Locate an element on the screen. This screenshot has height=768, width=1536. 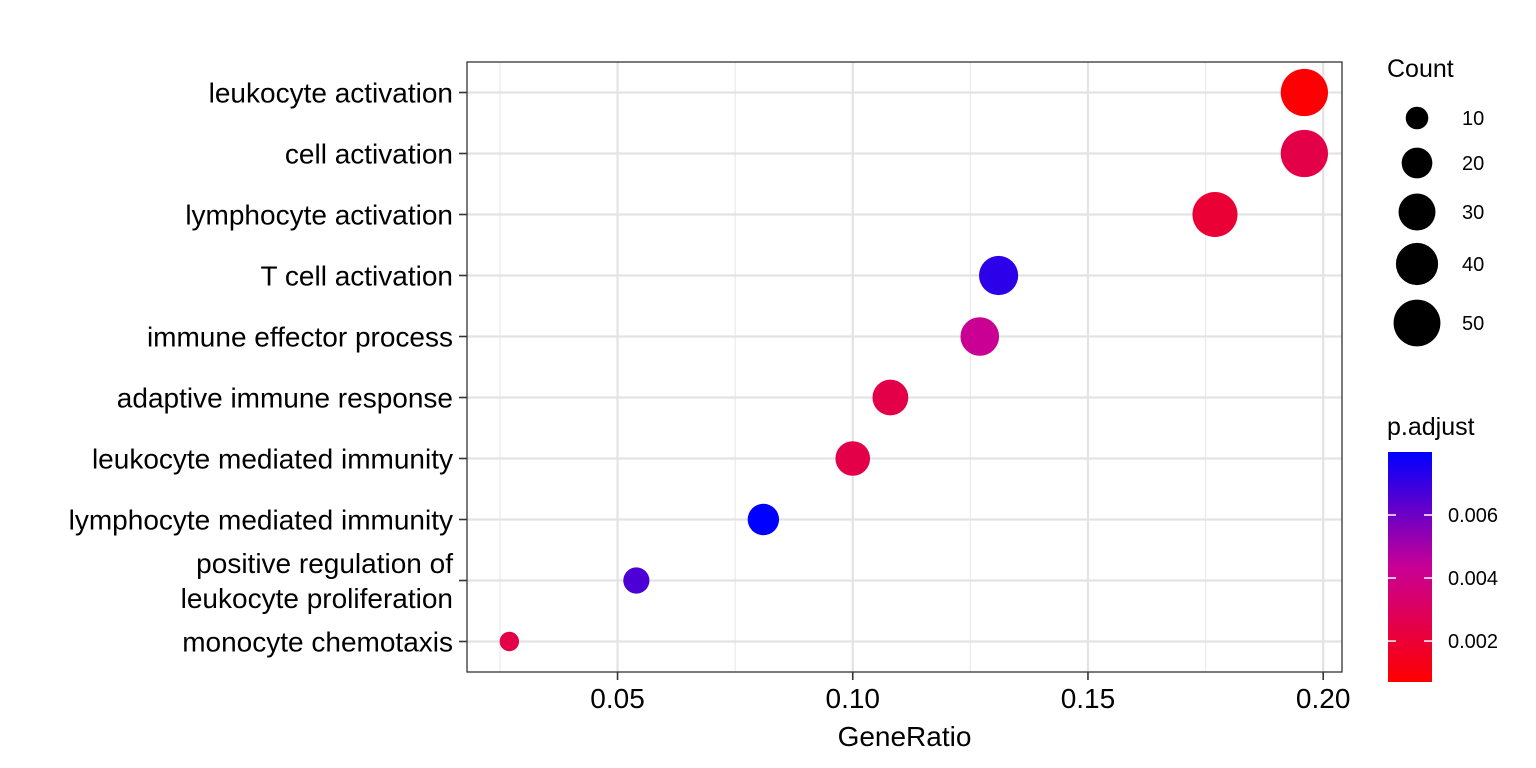
p-adjust-legend-label: 0.004 is located at coordinates (1473, 579).